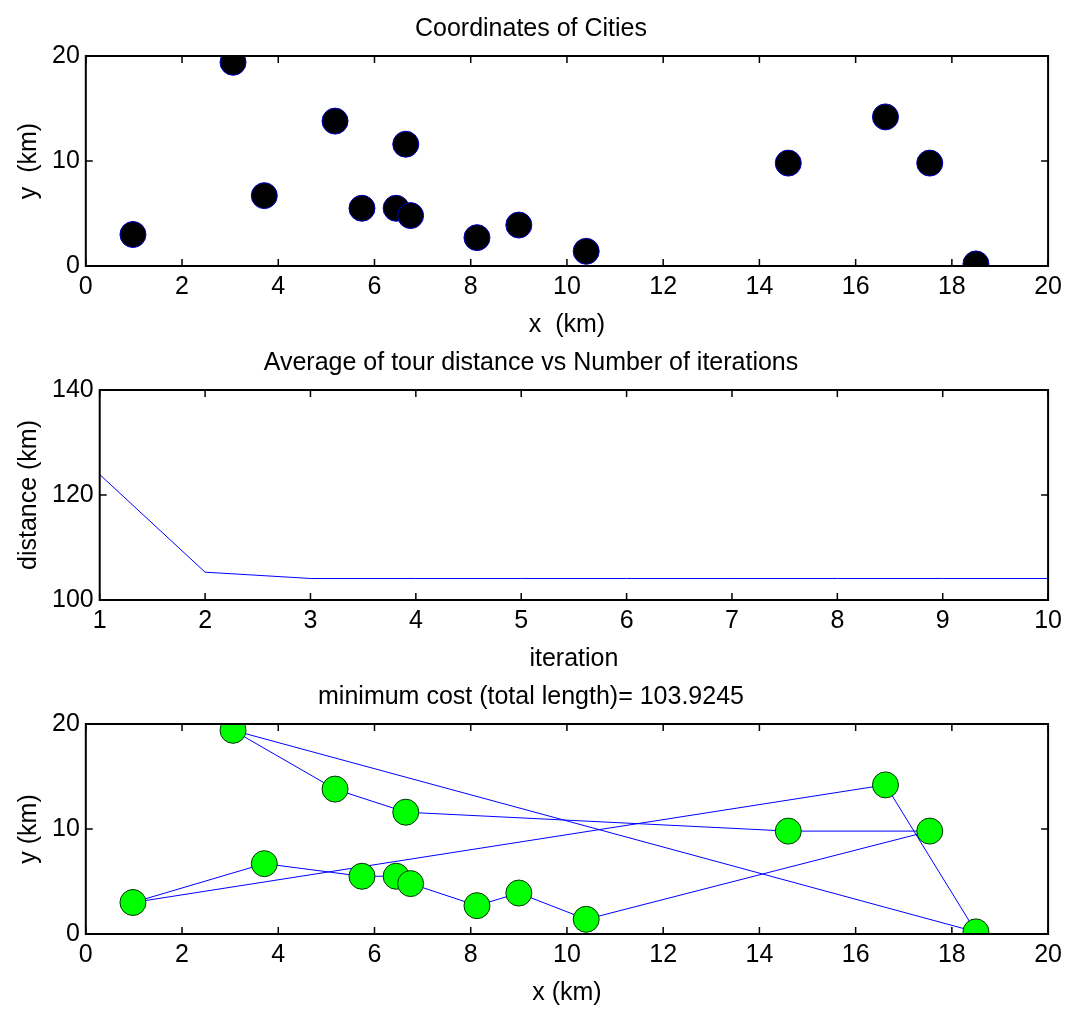  I want to click on y-tick-label: 100, so click(72, 597).